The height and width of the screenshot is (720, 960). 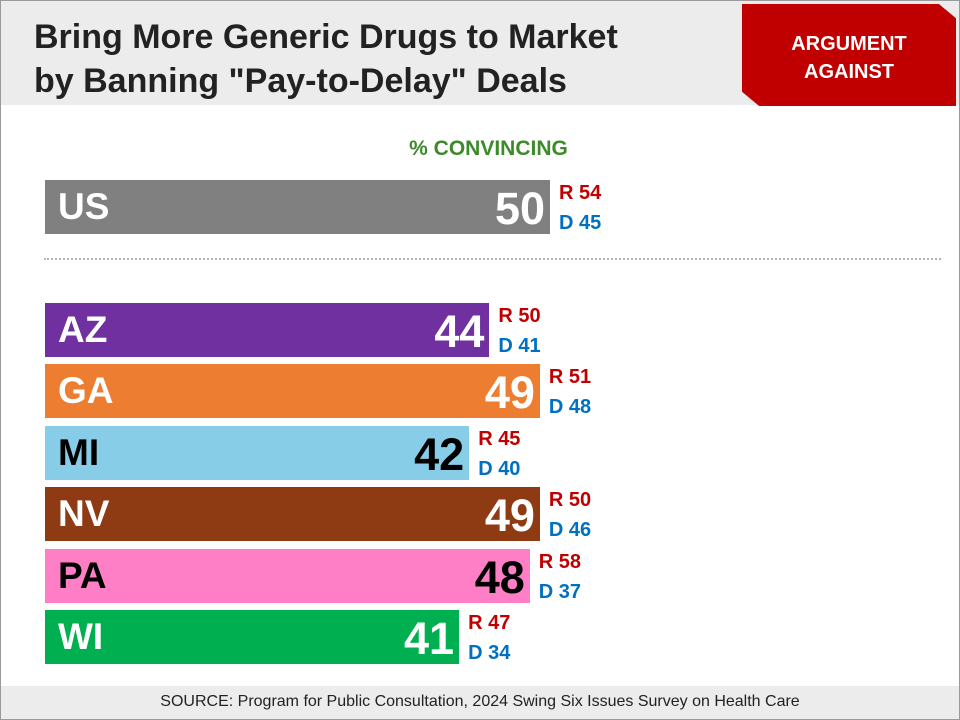 What do you see at coordinates (519, 346) in the screenshot?
I see `democrat-value-az: D 41` at bounding box center [519, 346].